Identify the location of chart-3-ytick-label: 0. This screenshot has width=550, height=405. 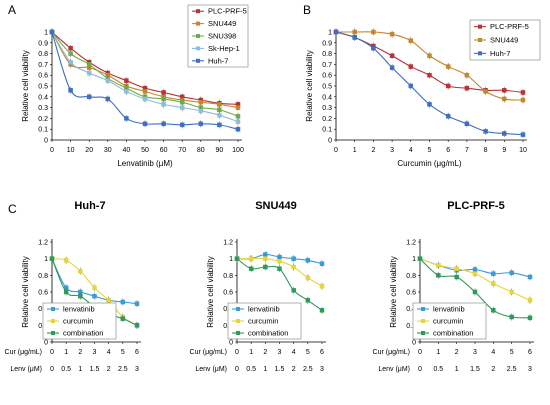
(46, 343).